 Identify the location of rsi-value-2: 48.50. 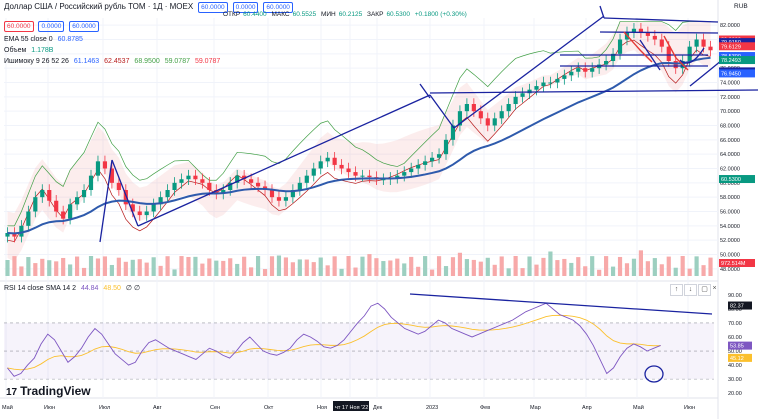
(112, 288).